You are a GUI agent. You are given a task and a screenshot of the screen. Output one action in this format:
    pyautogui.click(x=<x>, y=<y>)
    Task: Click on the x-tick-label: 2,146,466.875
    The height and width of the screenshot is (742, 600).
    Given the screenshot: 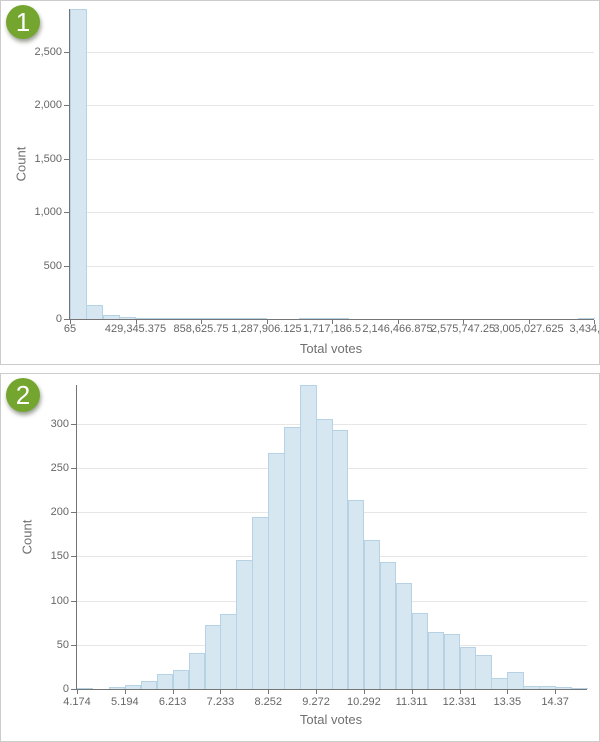 What is the action you would take?
    pyautogui.click(x=397, y=329)
    